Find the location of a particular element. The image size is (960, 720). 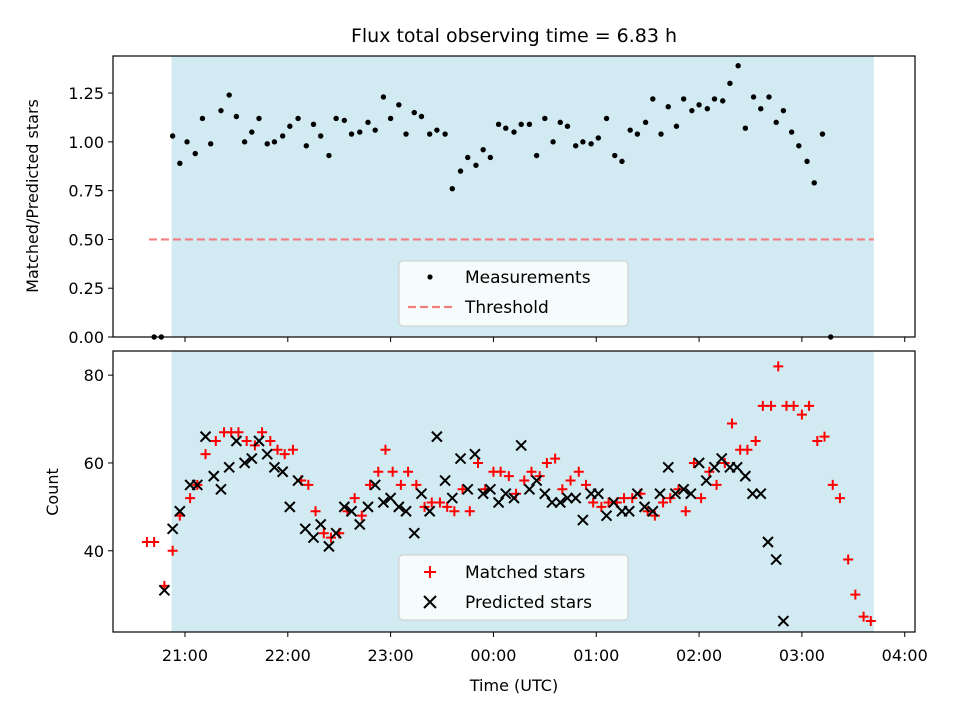

x-tick-label: 23:00 is located at coordinates (391, 655).